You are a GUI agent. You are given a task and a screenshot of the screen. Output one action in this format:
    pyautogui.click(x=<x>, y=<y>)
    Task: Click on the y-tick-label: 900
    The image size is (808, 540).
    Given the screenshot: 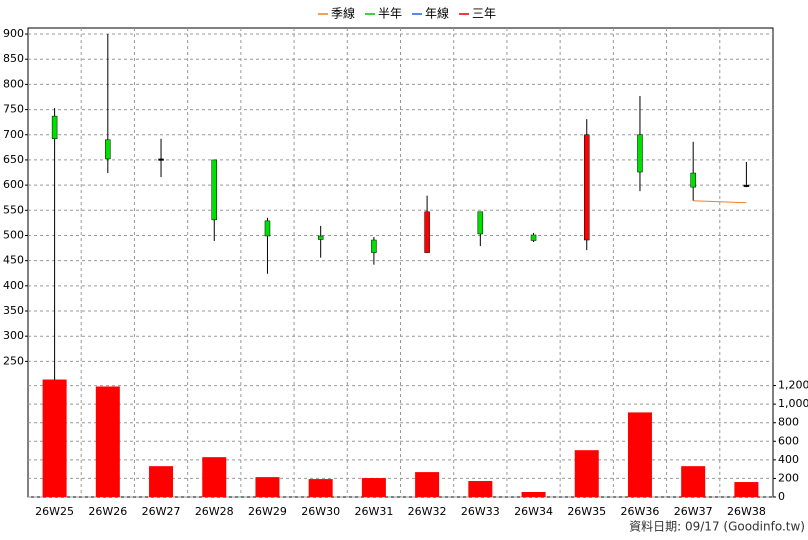 What is the action you would take?
    pyautogui.click(x=13, y=33)
    